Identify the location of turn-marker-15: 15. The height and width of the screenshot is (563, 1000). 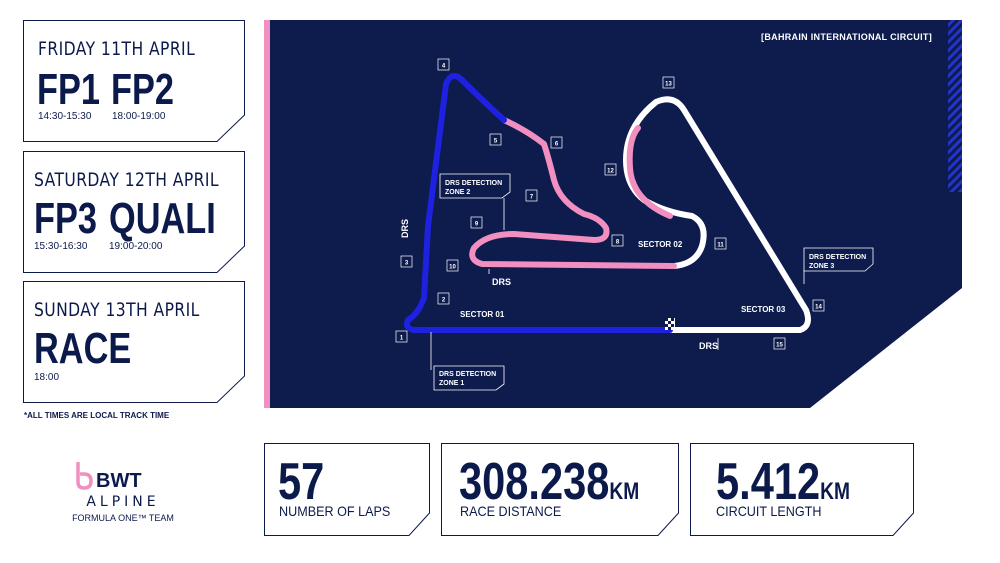
(779, 343).